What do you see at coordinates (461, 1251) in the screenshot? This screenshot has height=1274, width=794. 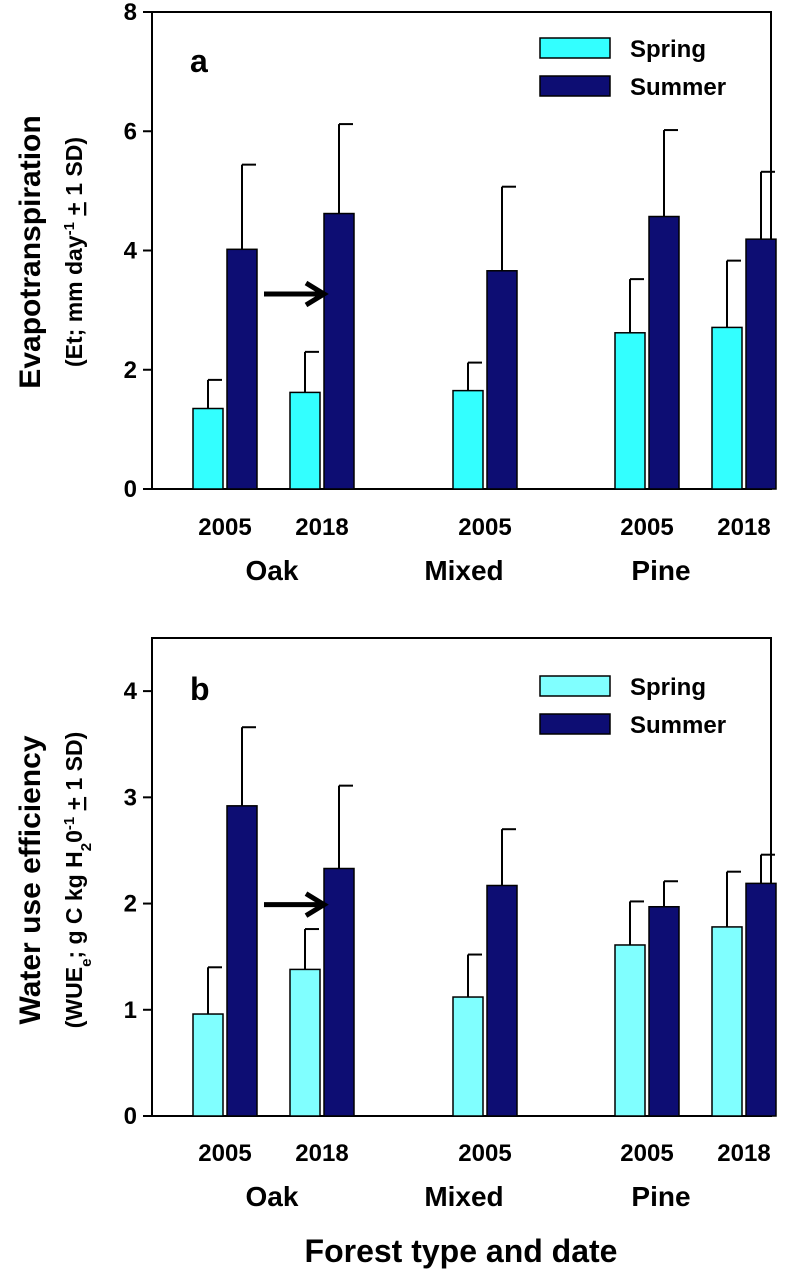 I see `x-axis-title: Forest type and date` at bounding box center [461, 1251].